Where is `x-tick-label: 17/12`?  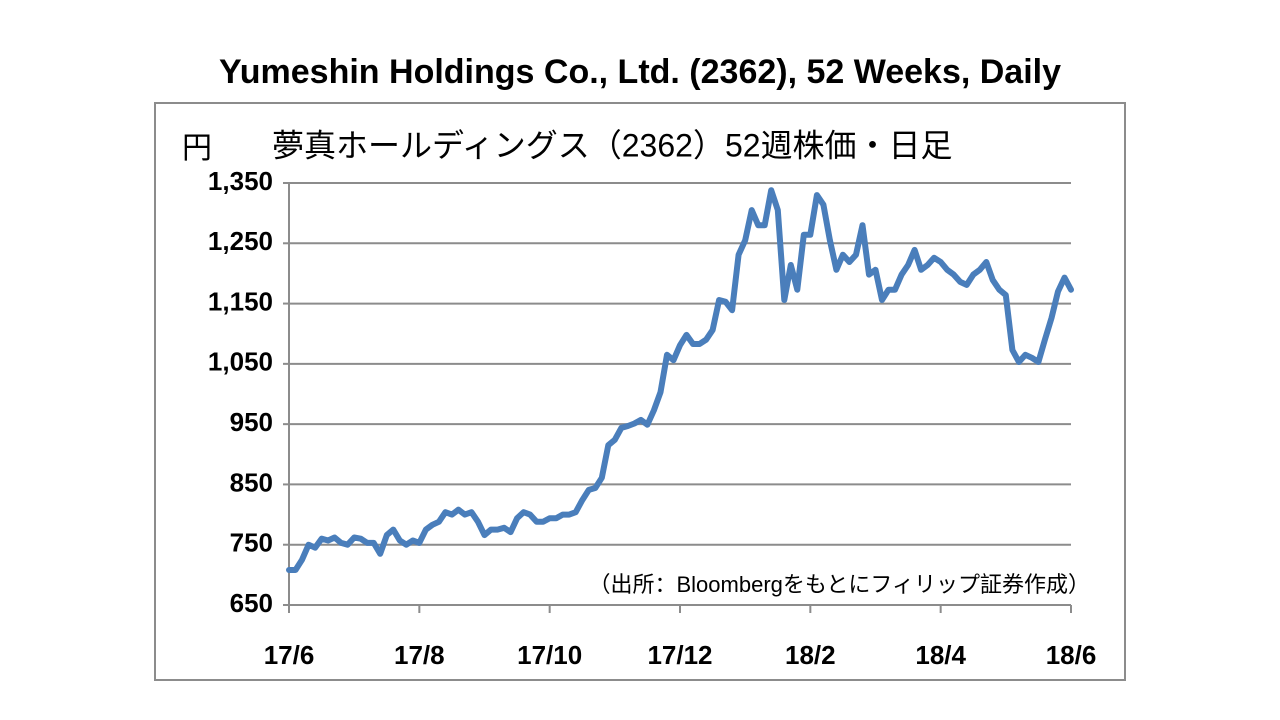 x-tick-label: 17/12 is located at coordinates (679, 655).